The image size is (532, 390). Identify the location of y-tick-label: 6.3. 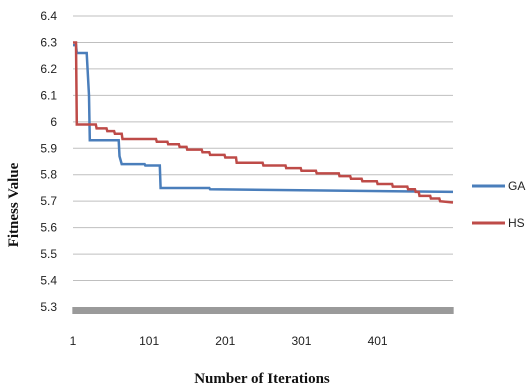
(48, 42).